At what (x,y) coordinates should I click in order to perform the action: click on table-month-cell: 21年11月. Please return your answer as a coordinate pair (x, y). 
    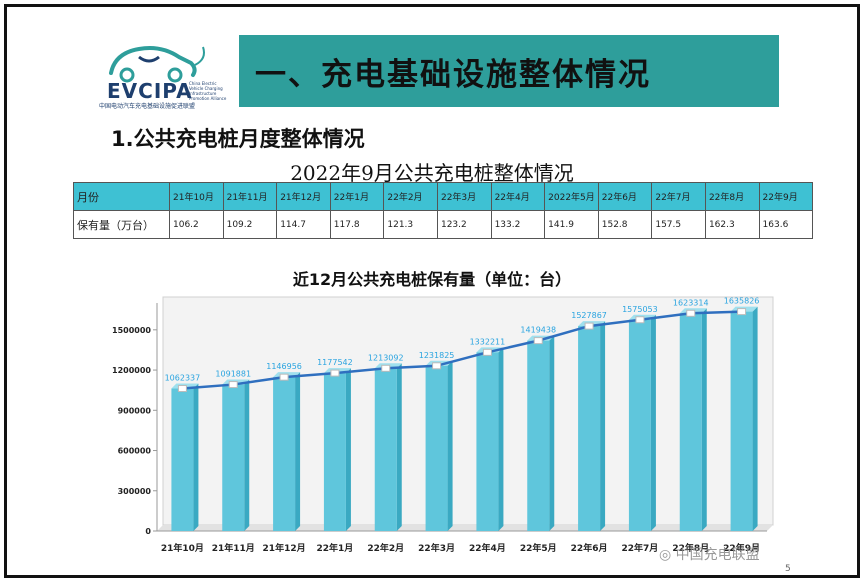
    Looking at the image, I should click on (250, 196).